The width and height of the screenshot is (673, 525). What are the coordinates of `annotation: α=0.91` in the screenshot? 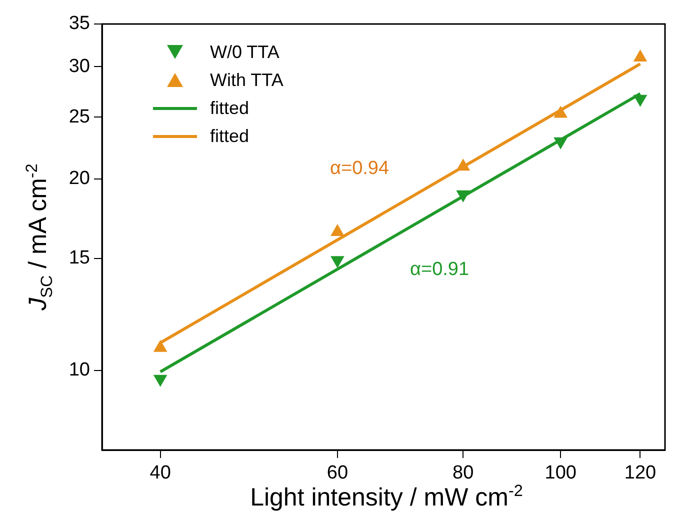 It's located at (440, 270).